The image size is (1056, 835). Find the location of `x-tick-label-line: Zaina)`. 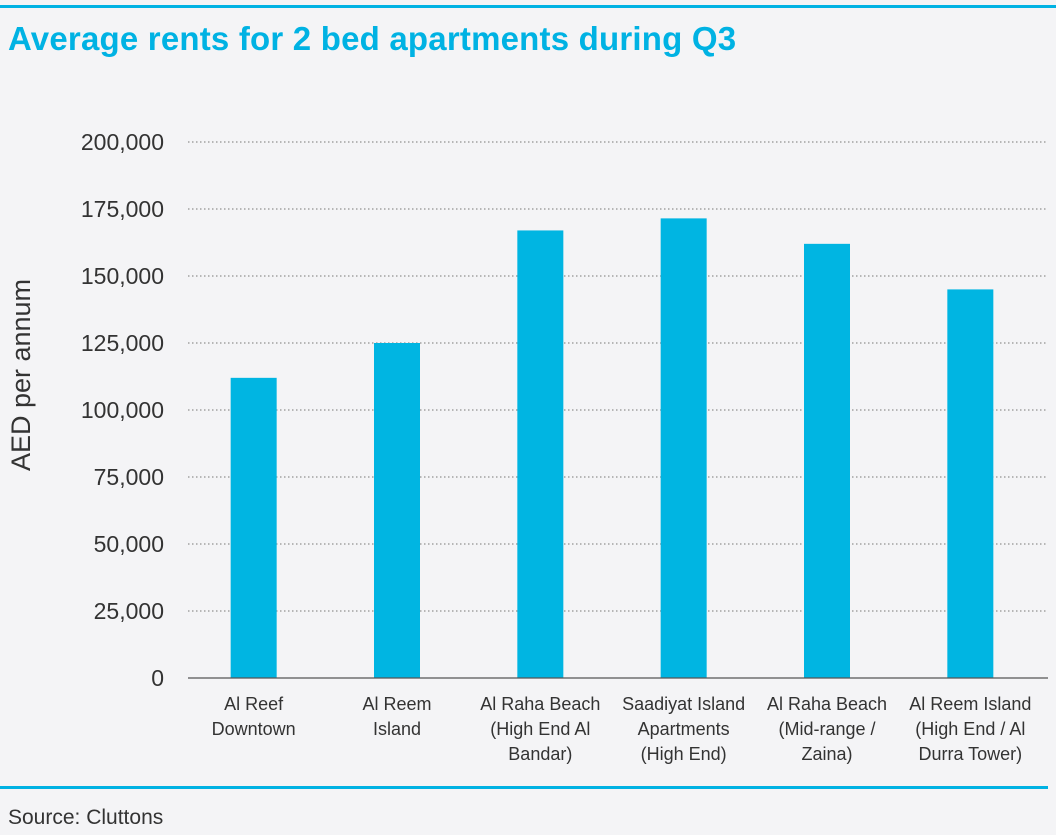

x-tick-label-line: Zaina) is located at coordinates (826, 754).